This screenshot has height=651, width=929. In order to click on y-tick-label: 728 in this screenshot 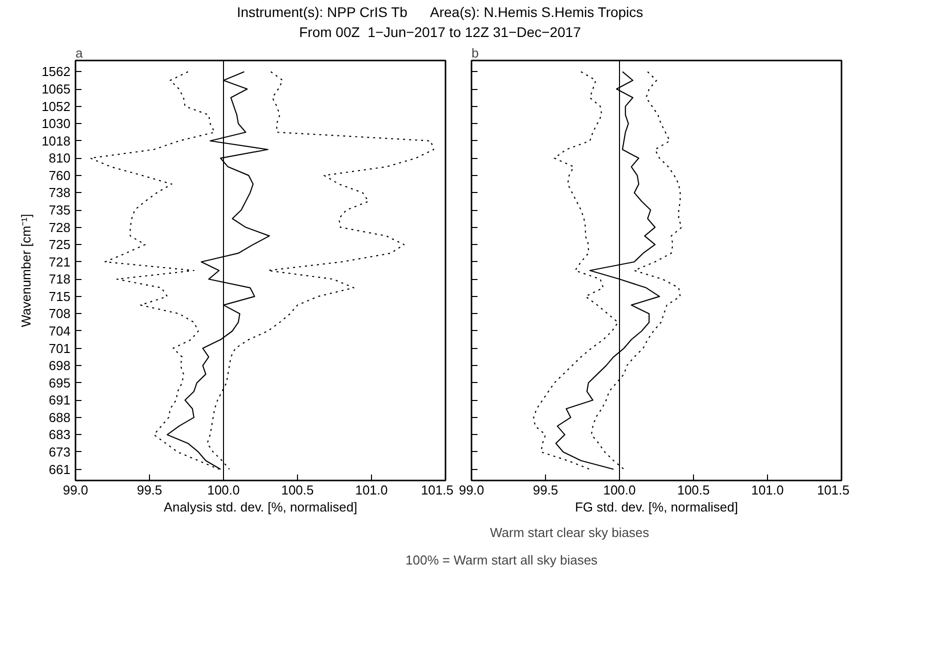, I will do `click(59, 226)`.